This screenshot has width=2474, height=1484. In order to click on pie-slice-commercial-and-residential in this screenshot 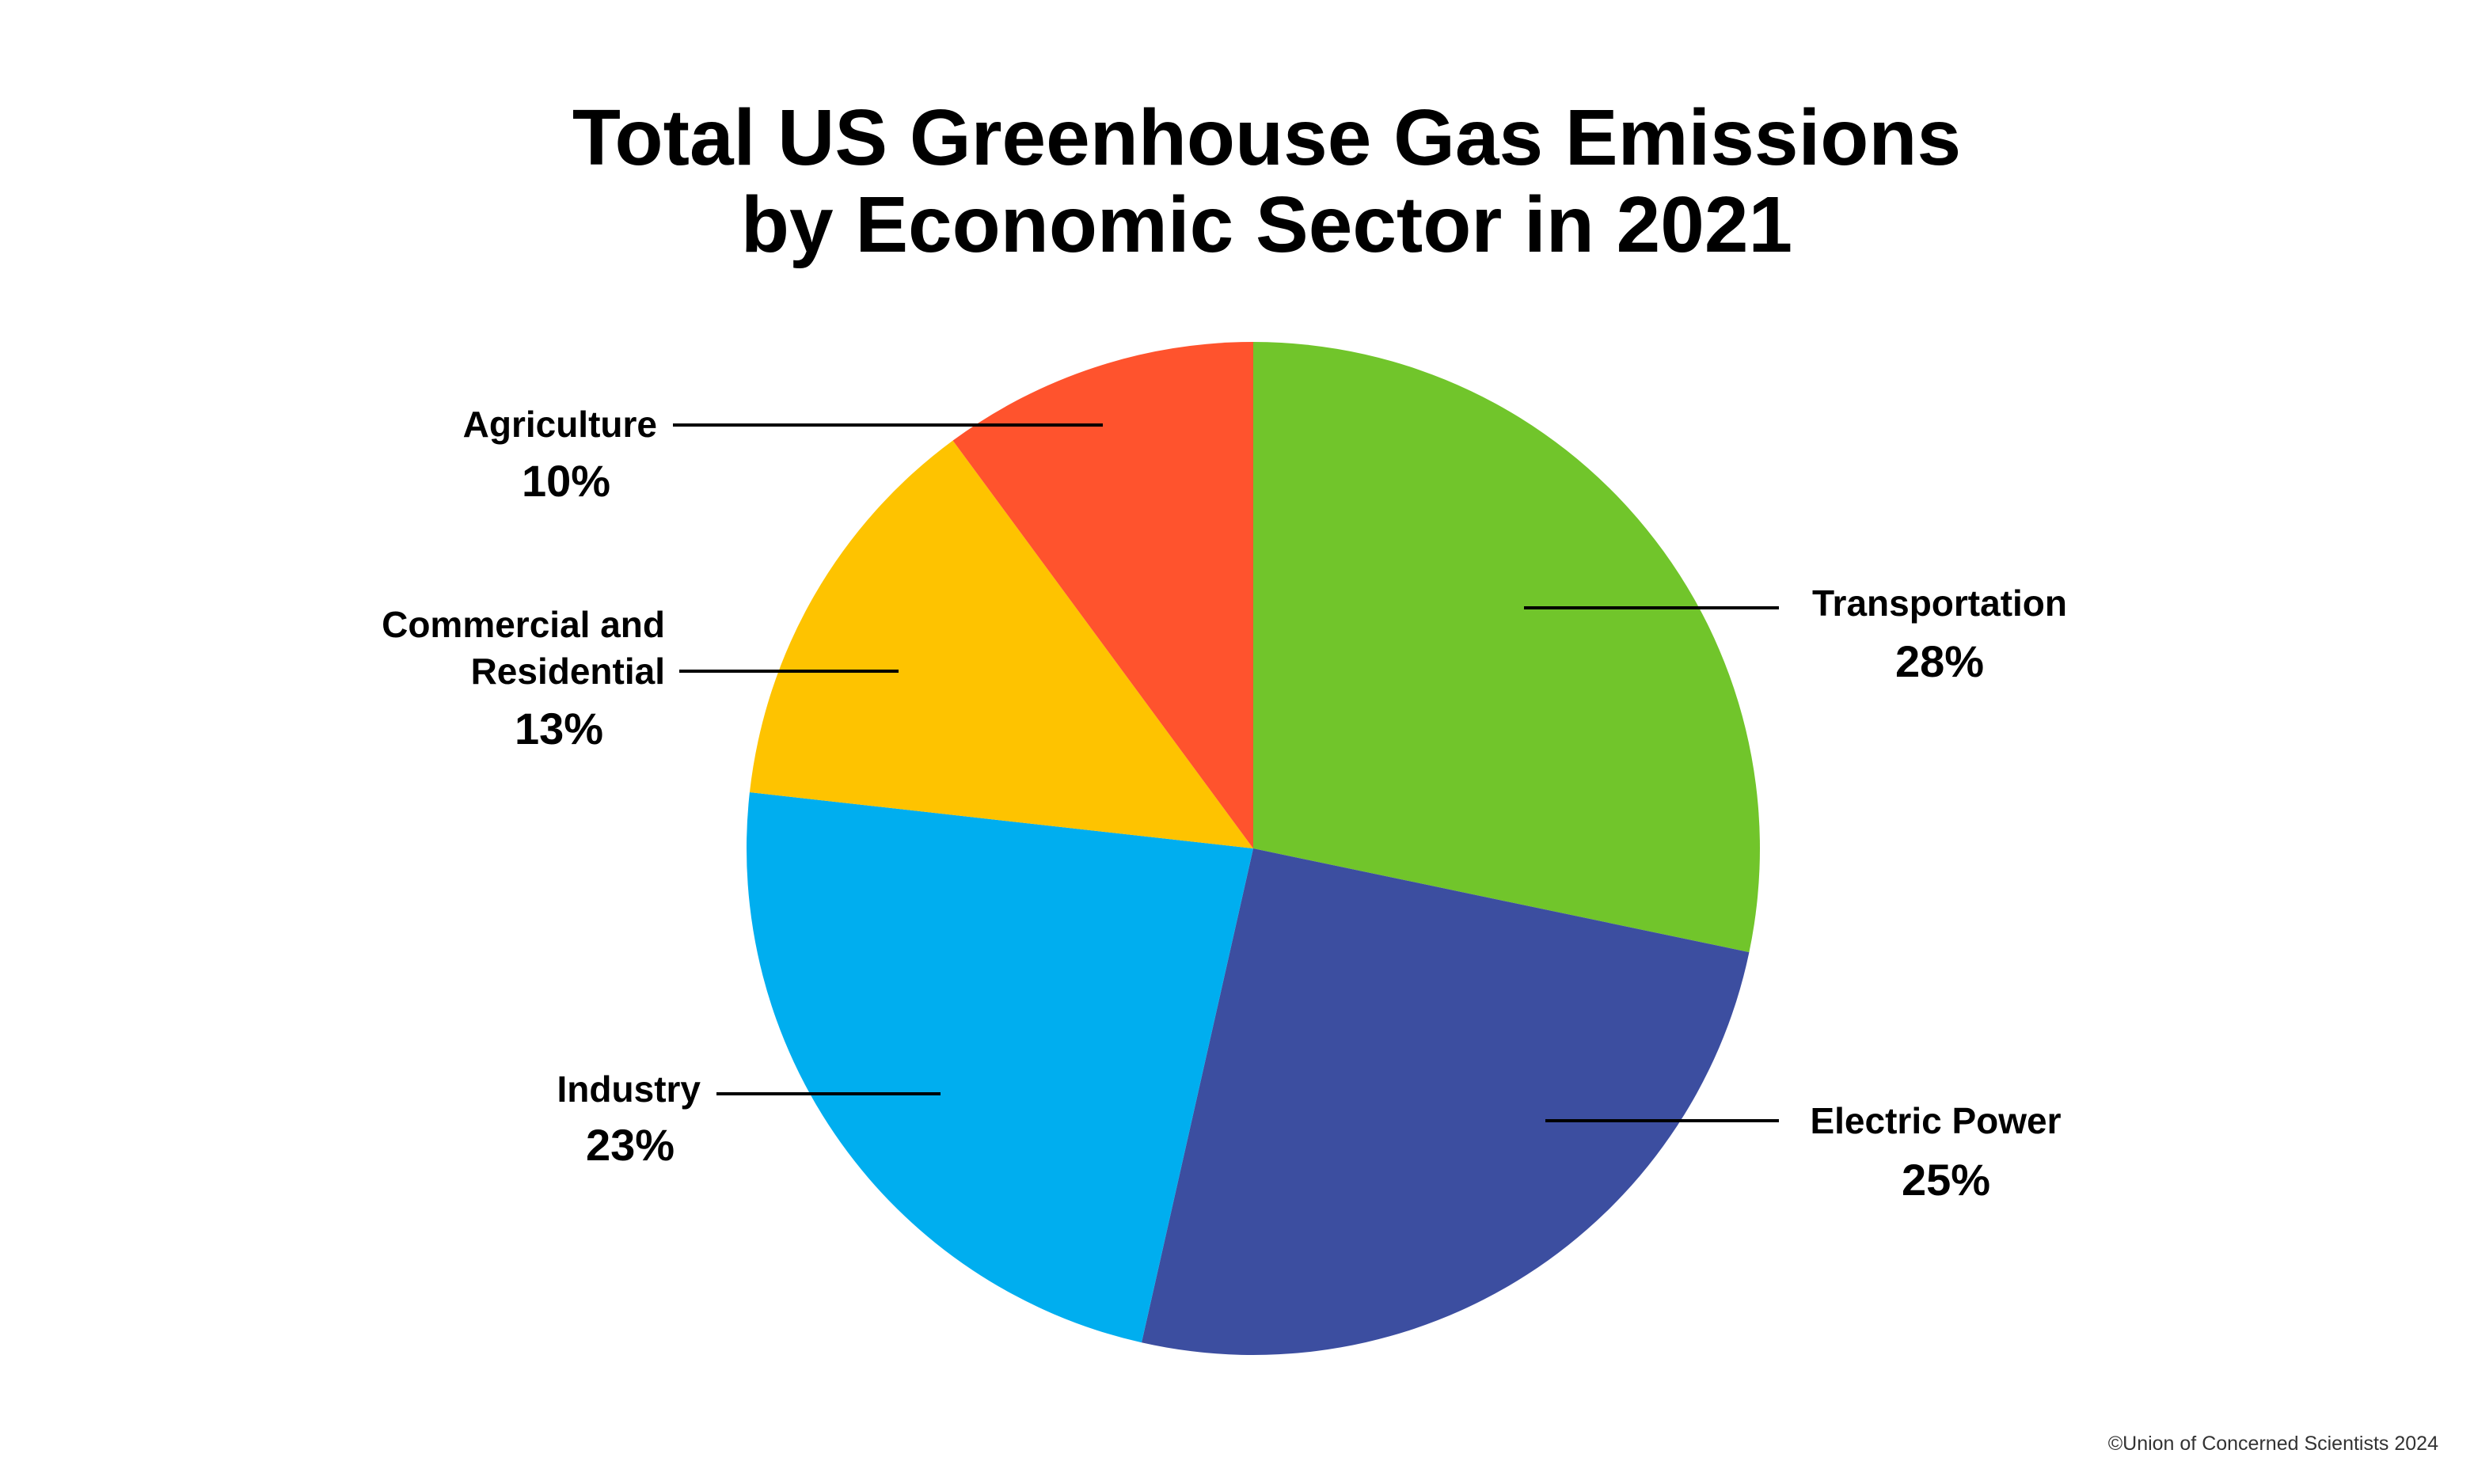, I will do `click(1001, 644)`.